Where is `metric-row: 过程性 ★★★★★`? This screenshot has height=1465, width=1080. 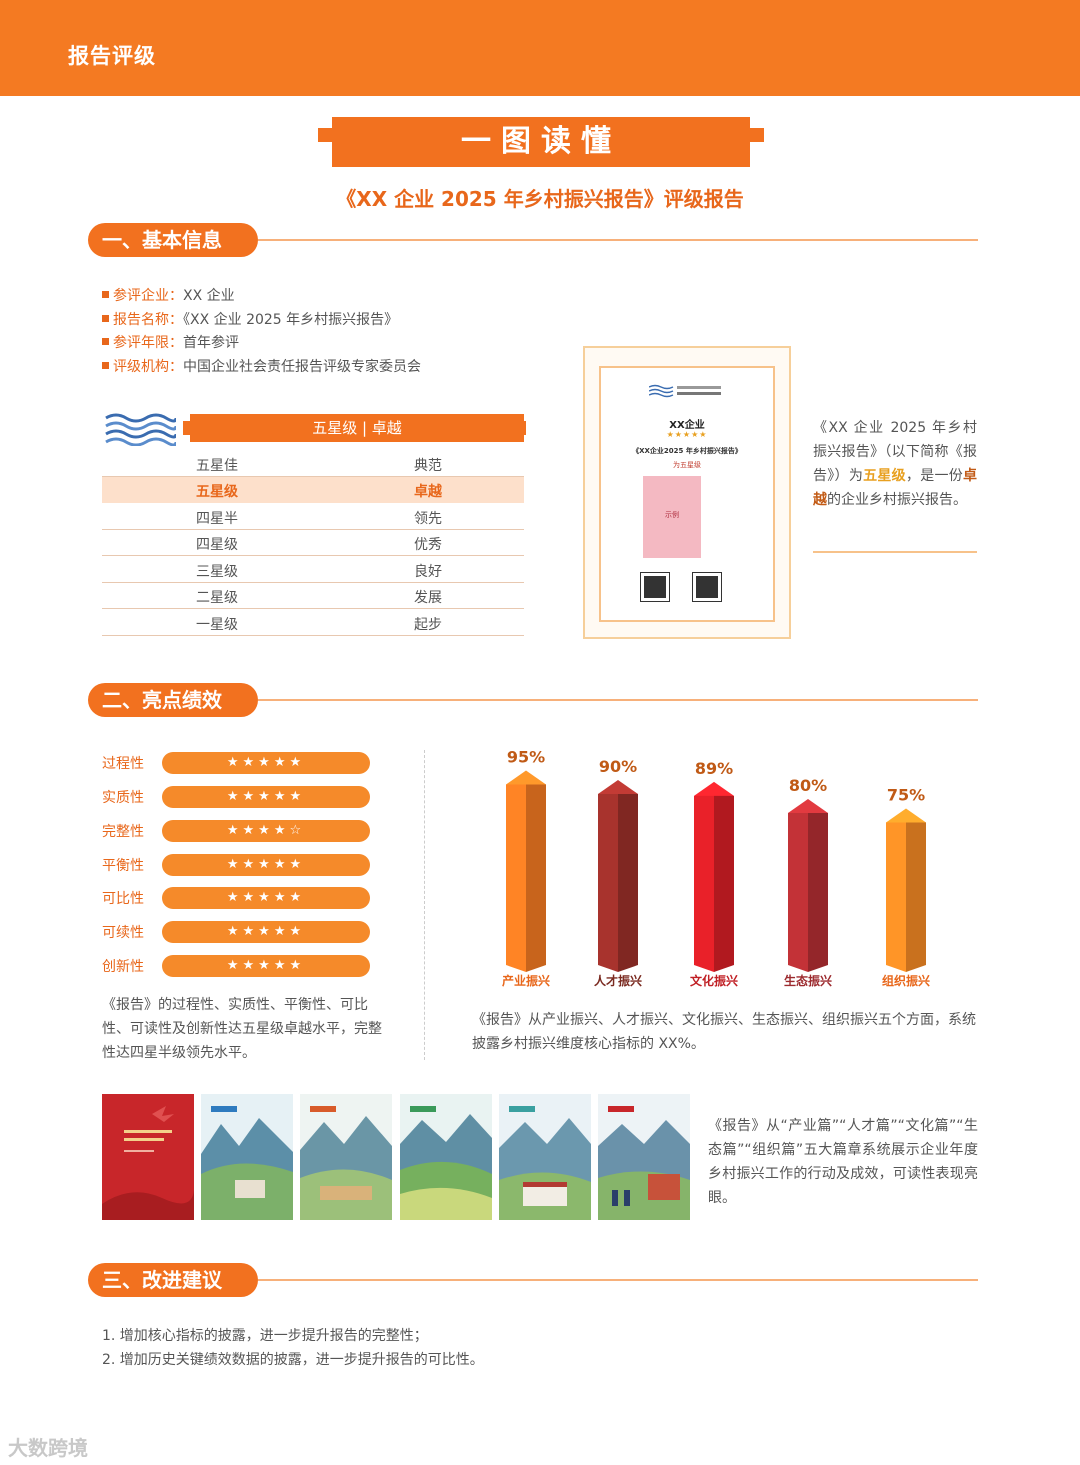 metric-row: 过程性 ★★★★★ is located at coordinates (237, 763).